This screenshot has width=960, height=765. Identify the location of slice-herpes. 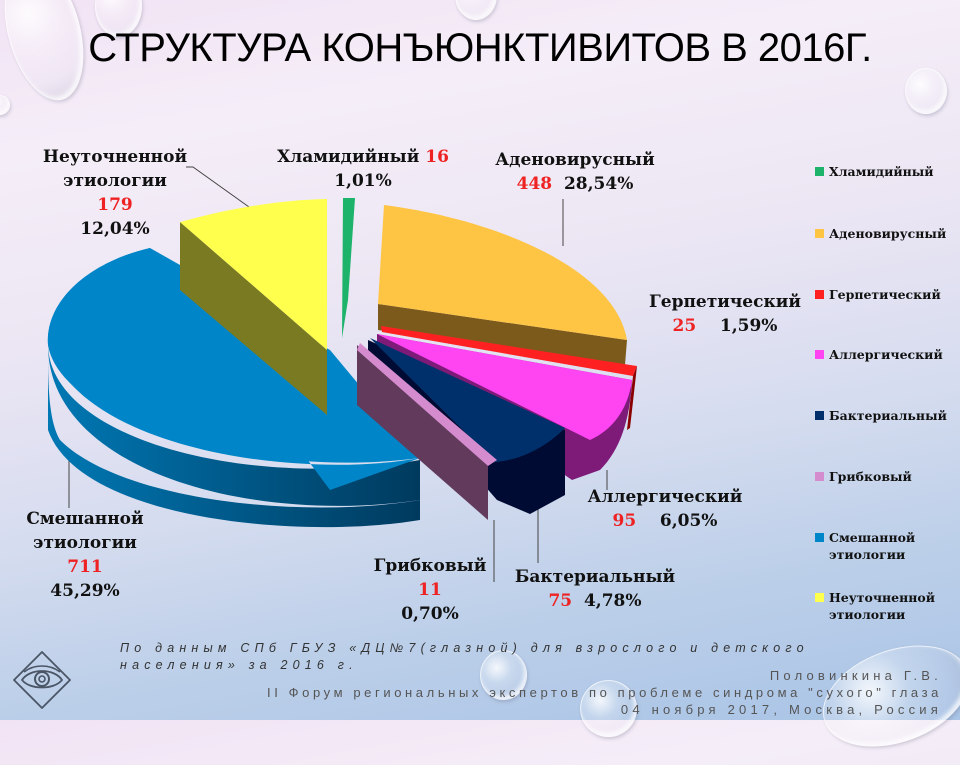
(509, 351).